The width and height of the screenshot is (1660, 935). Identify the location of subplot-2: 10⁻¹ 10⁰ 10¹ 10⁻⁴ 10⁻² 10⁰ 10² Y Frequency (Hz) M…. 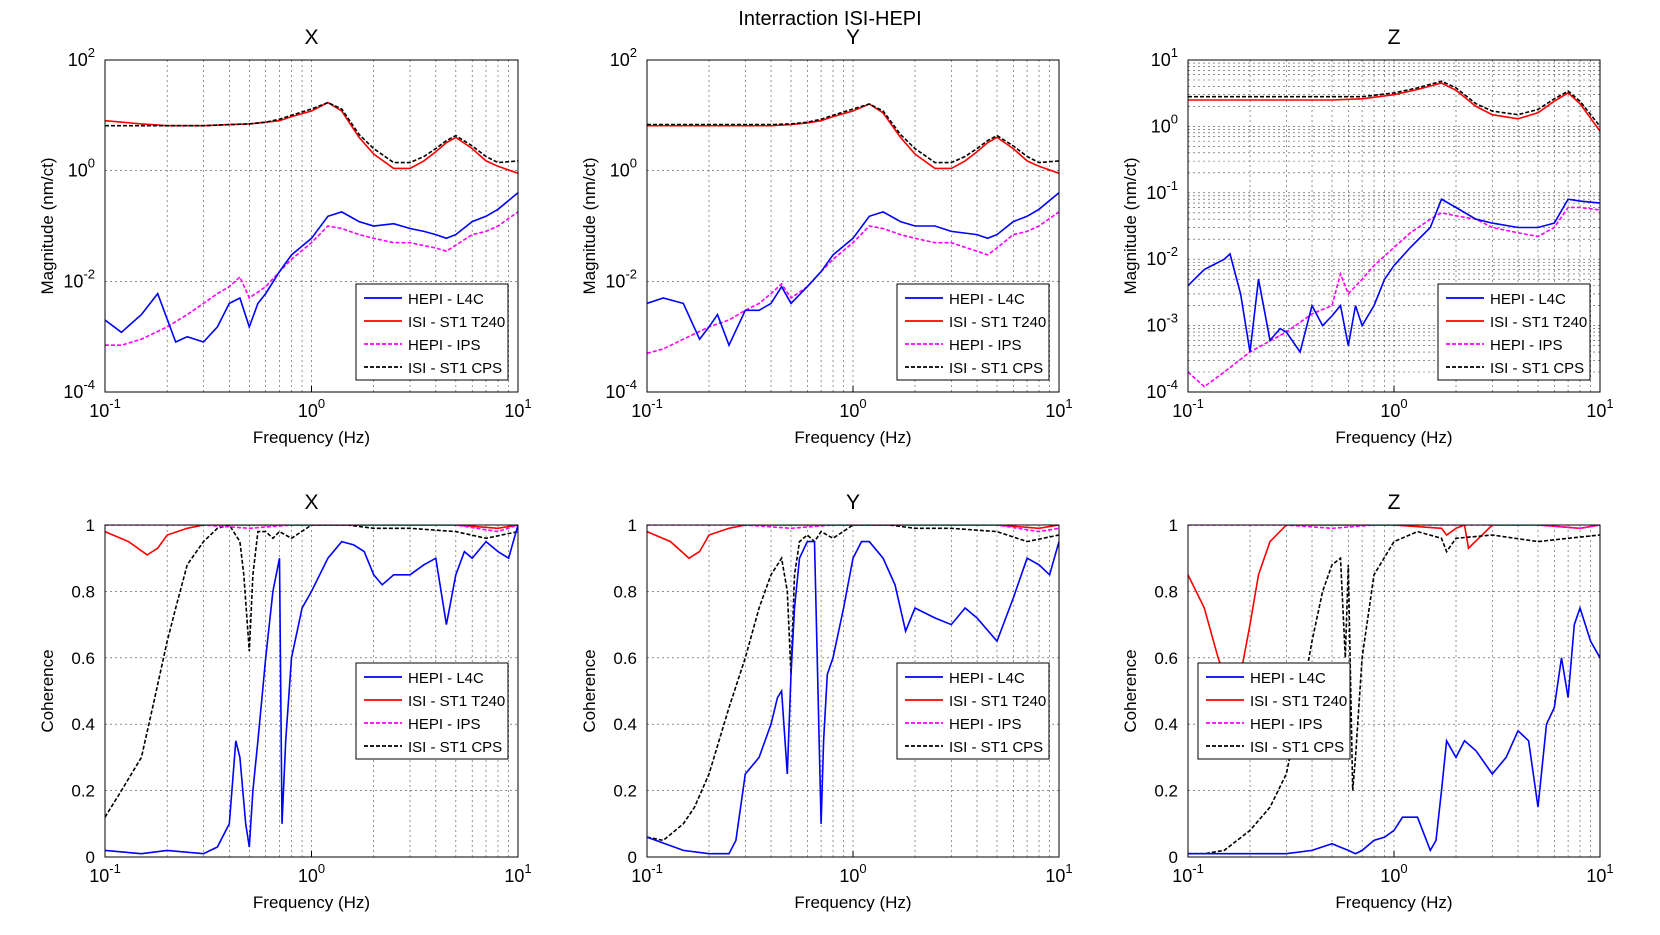
(826, 236).